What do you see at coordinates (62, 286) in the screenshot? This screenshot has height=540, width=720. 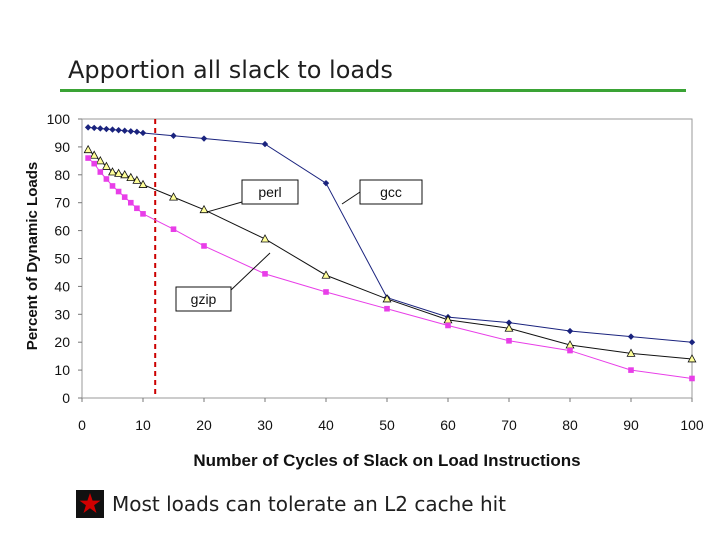 I see `y-tick-label: 40` at bounding box center [62, 286].